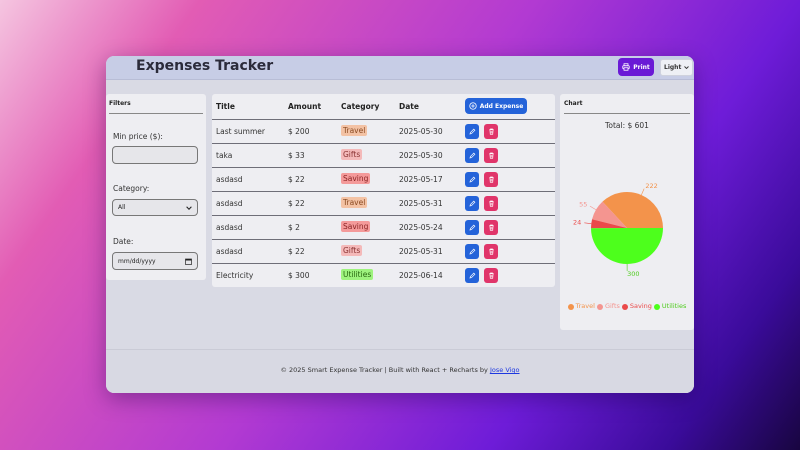 This screenshot has width=800, height=450. What do you see at coordinates (583, 205) in the screenshot?
I see `pie-value-label: 55` at bounding box center [583, 205].